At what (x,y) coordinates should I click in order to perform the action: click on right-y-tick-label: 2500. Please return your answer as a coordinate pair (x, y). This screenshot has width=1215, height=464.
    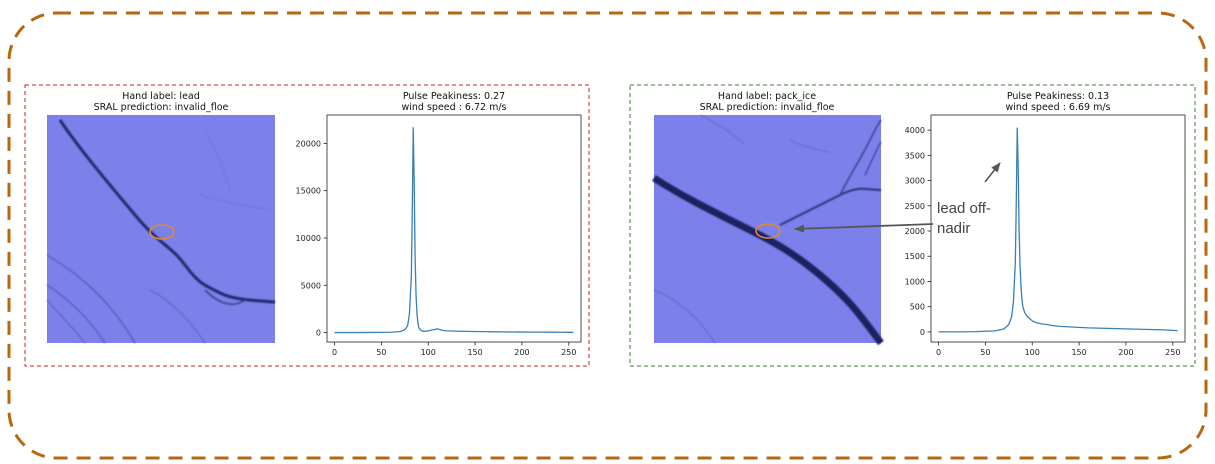
    Looking at the image, I should click on (915, 206).